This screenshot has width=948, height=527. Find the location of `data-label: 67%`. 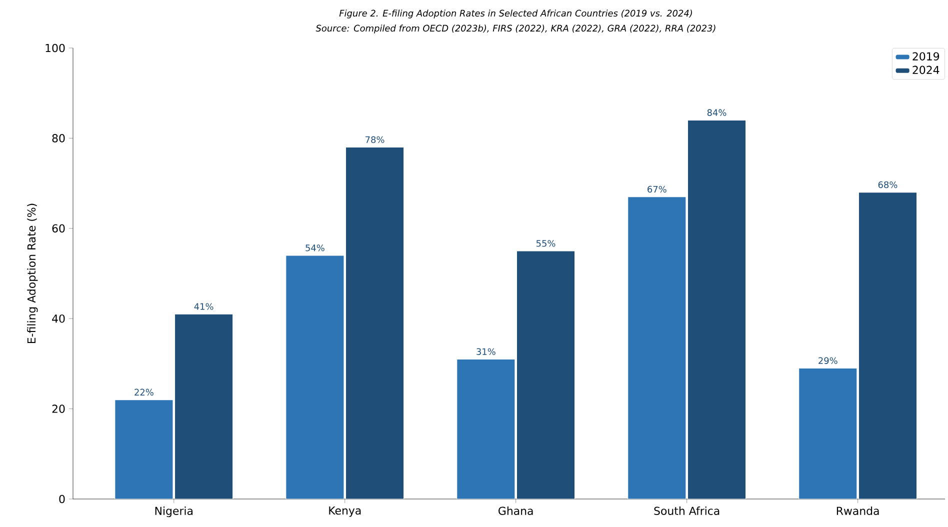

data-label: 67% is located at coordinates (657, 189).